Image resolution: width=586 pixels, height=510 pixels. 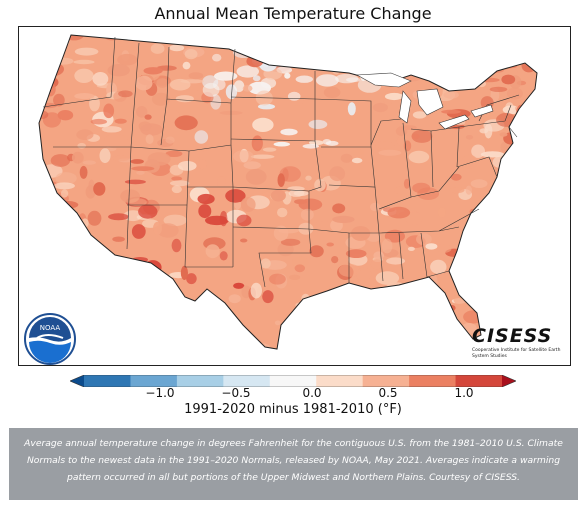 I want to click on colorbar-end-high, so click(x=509, y=381).